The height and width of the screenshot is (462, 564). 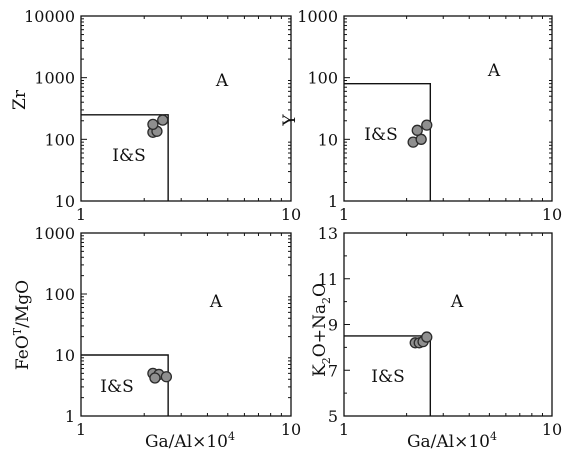 I want to click on y-tick-label: 13, so click(x=328, y=233).